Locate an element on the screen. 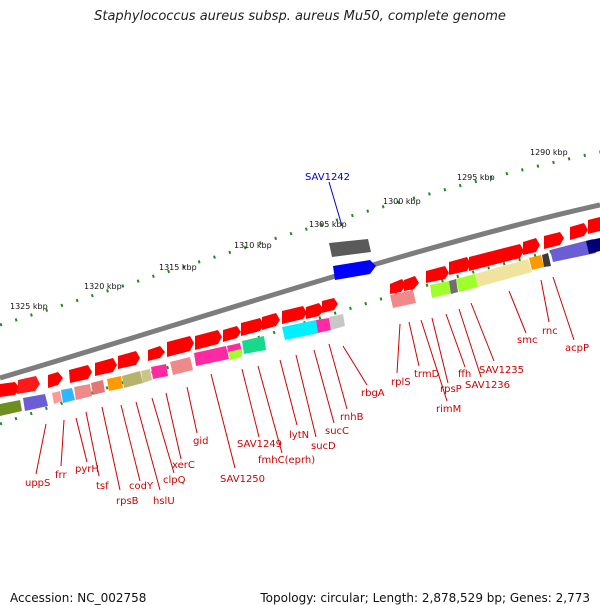 This screenshot has height=605, width=600. gene-label-trmD: trmD is located at coordinates (427, 374).